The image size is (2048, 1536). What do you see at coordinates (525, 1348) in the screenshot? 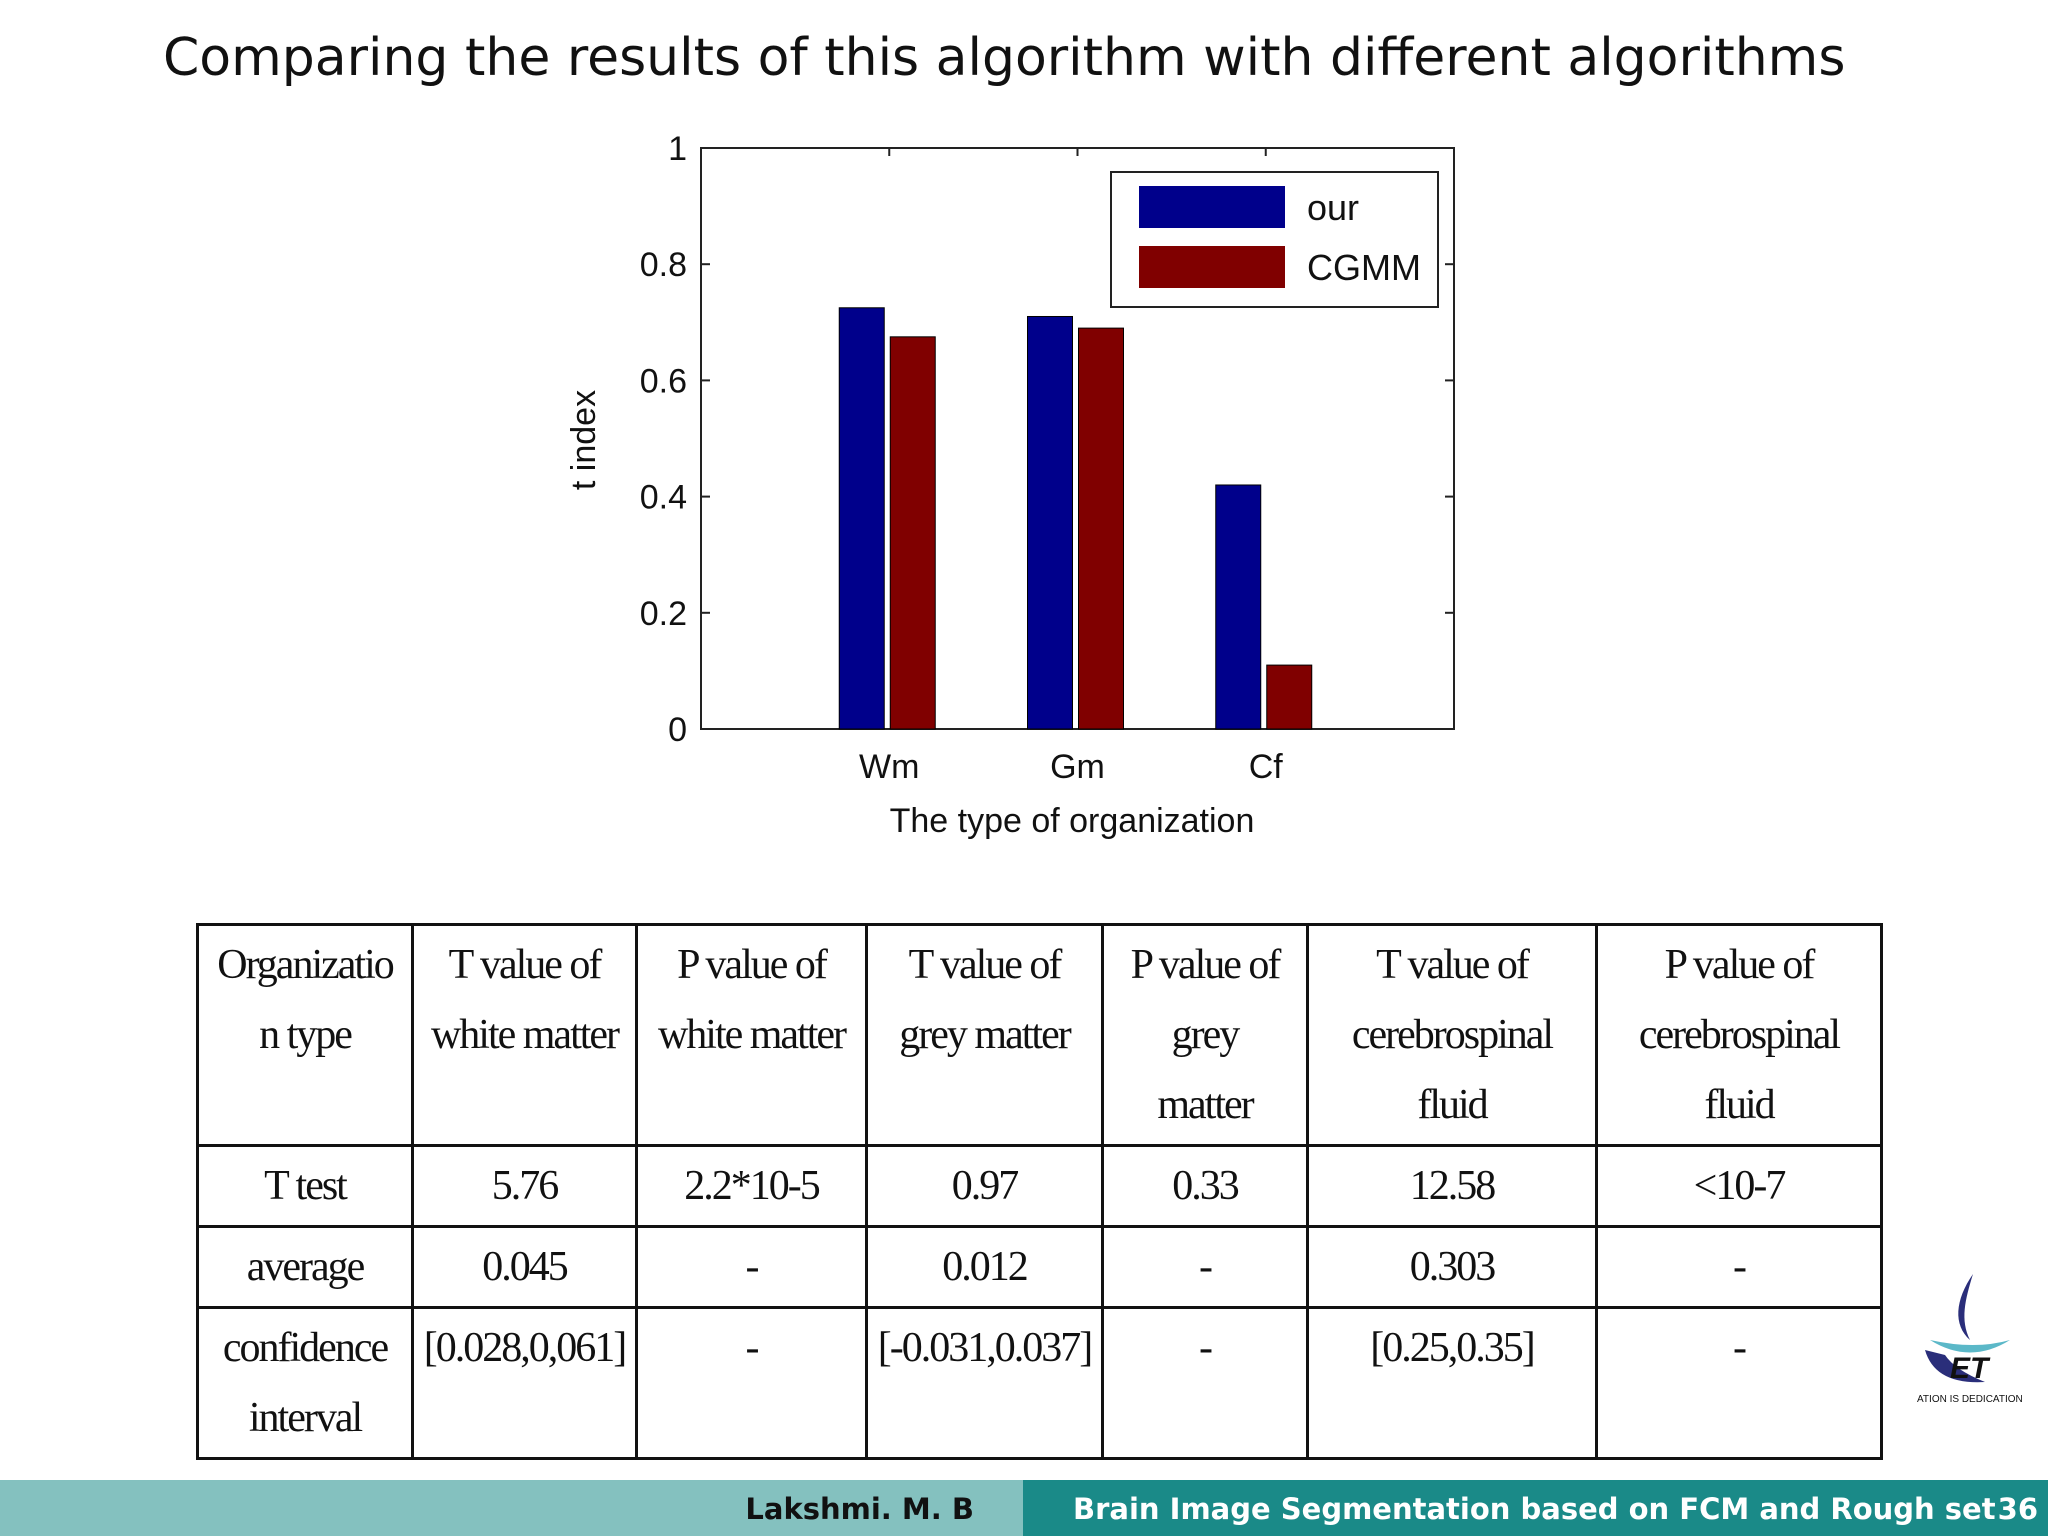
I see `cell-text: [0.028,0,061]` at bounding box center [525, 1348].